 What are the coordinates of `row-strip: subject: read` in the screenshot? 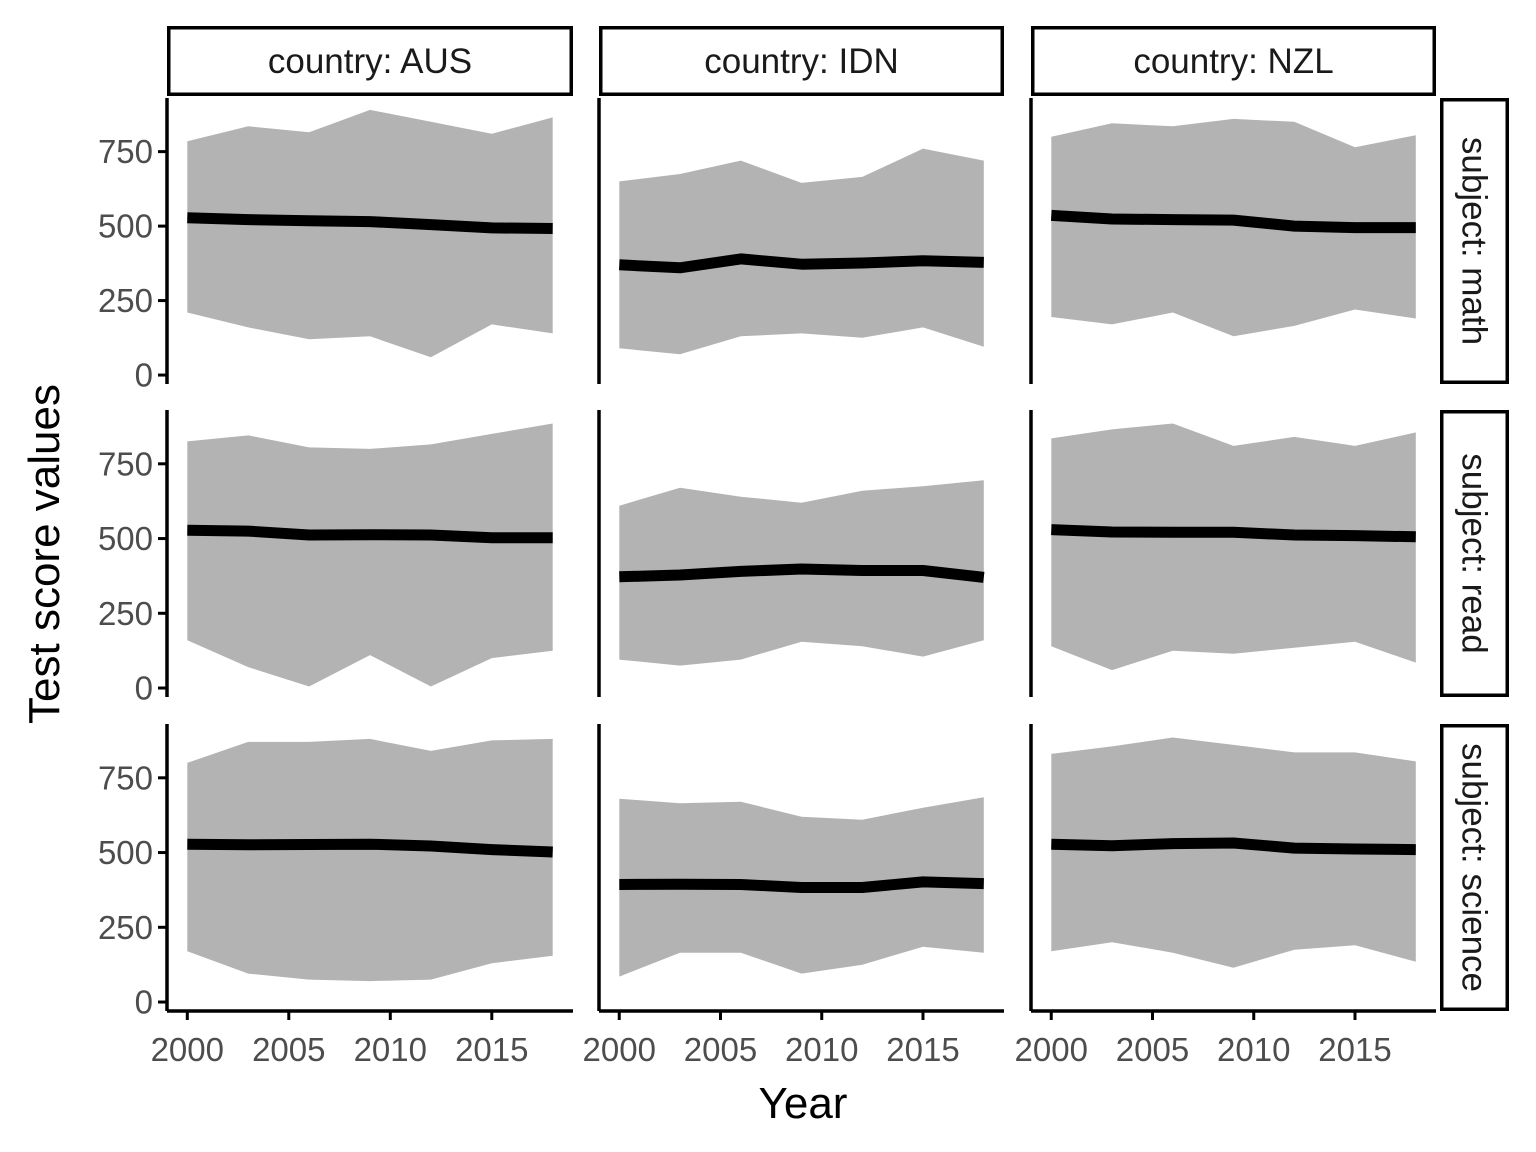 It's located at (1474, 553).